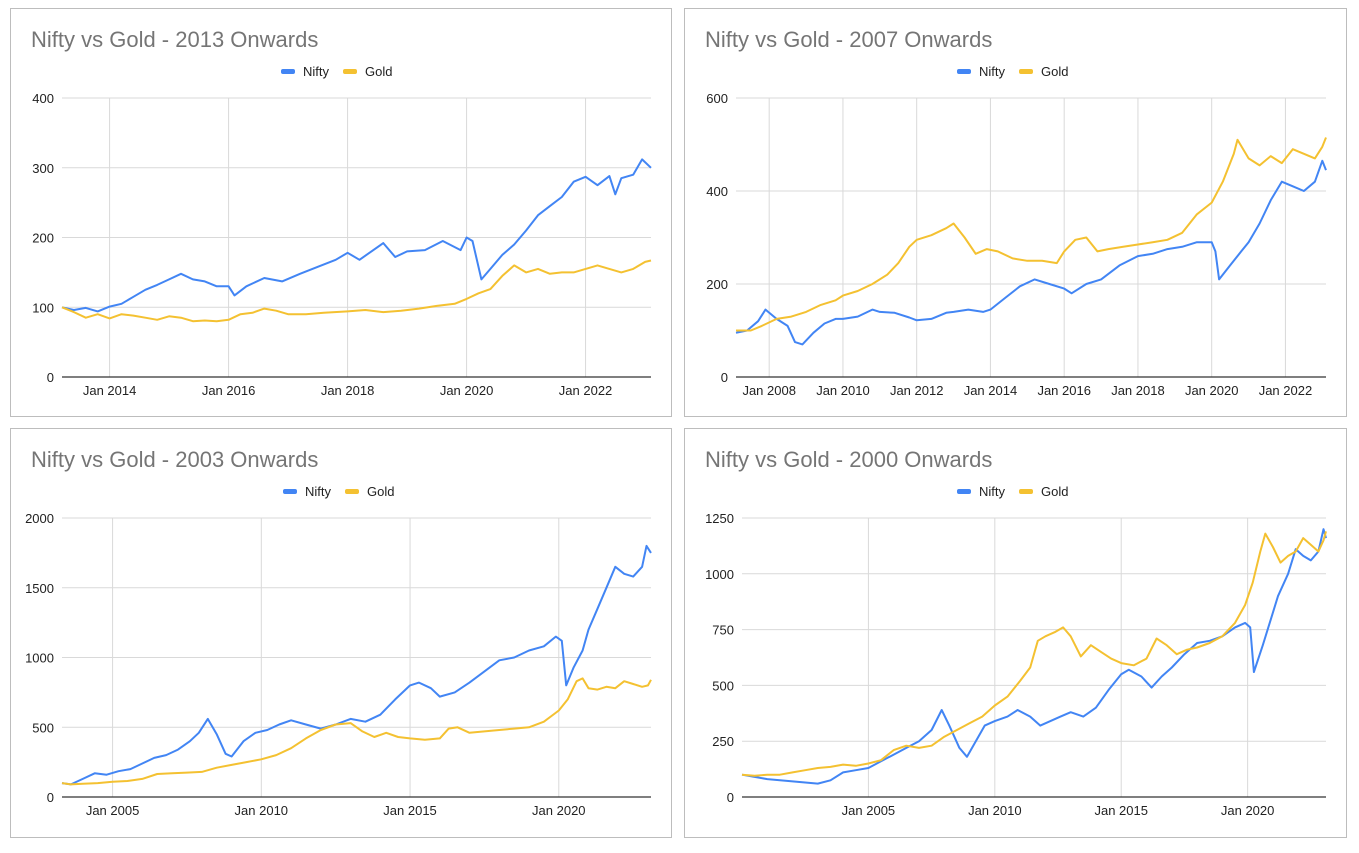 Image resolution: width=1359 pixels, height=853 pixels. I want to click on y-tick-label: 1500, so click(39, 588).